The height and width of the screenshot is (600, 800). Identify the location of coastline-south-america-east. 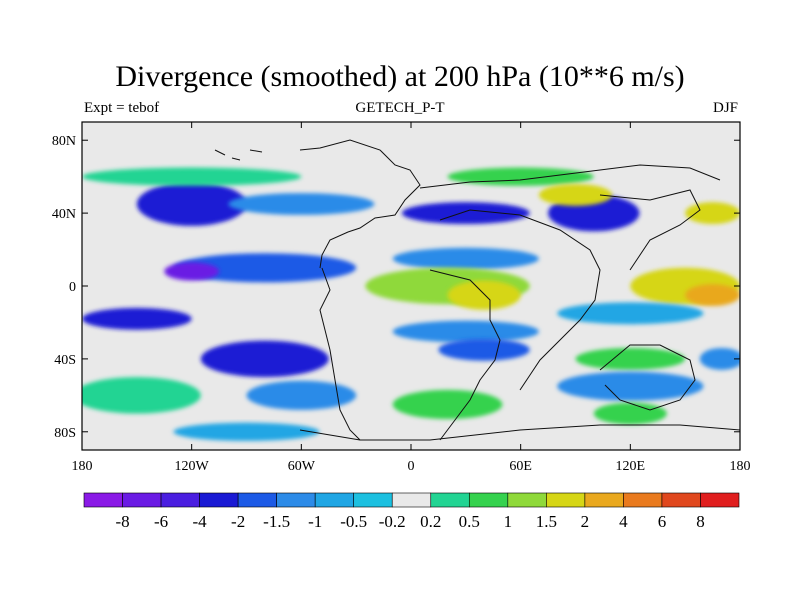
(465, 355).